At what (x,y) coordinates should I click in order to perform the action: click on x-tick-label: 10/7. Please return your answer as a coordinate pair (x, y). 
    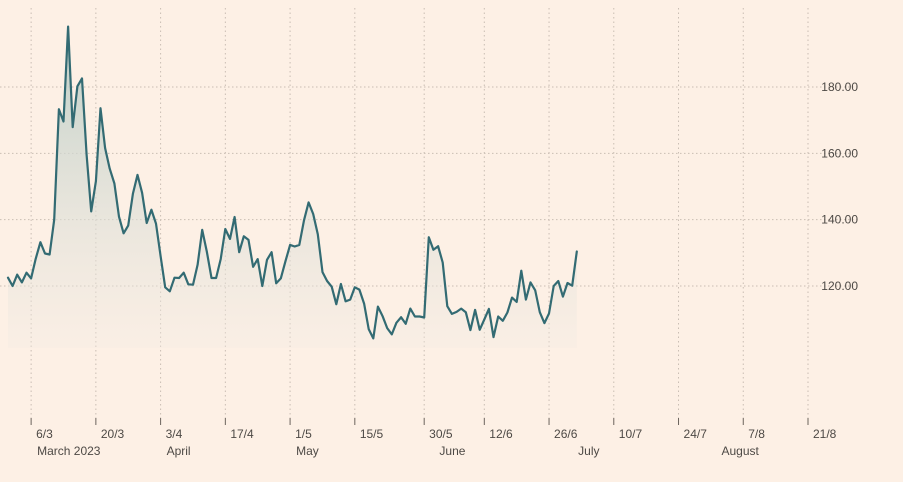
    Looking at the image, I should click on (631, 434).